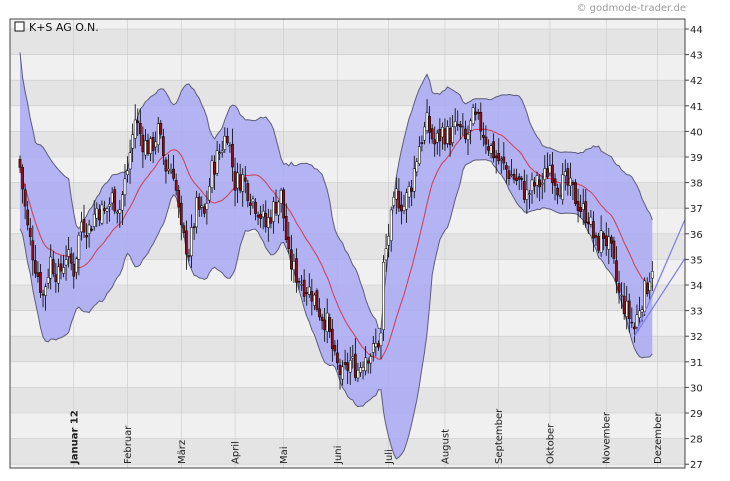  Describe the element at coordinates (696, 56) in the screenshot. I see `y-tick-label: 43` at that location.